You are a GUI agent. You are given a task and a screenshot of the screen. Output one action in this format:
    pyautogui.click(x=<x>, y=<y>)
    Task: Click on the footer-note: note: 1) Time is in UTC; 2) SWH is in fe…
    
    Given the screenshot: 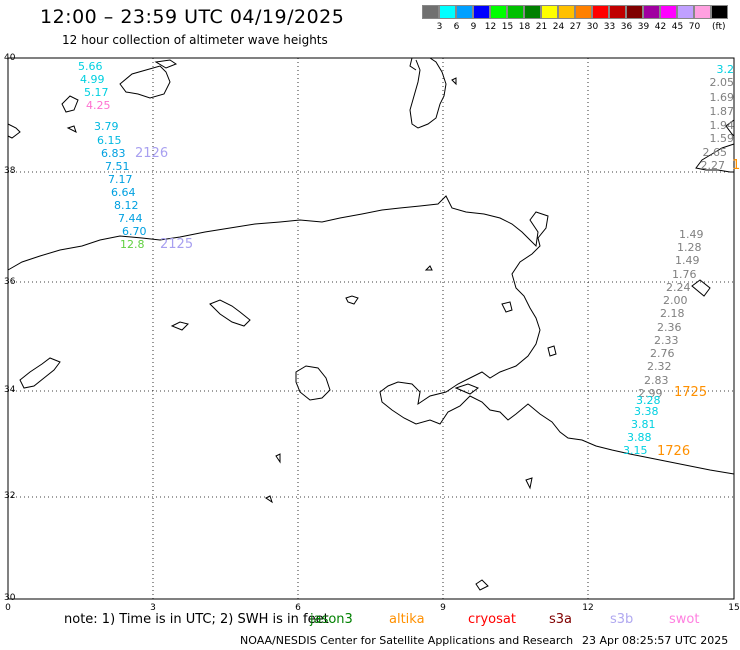 What is the action you would take?
    pyautogui.click(x=196, y=619)
    